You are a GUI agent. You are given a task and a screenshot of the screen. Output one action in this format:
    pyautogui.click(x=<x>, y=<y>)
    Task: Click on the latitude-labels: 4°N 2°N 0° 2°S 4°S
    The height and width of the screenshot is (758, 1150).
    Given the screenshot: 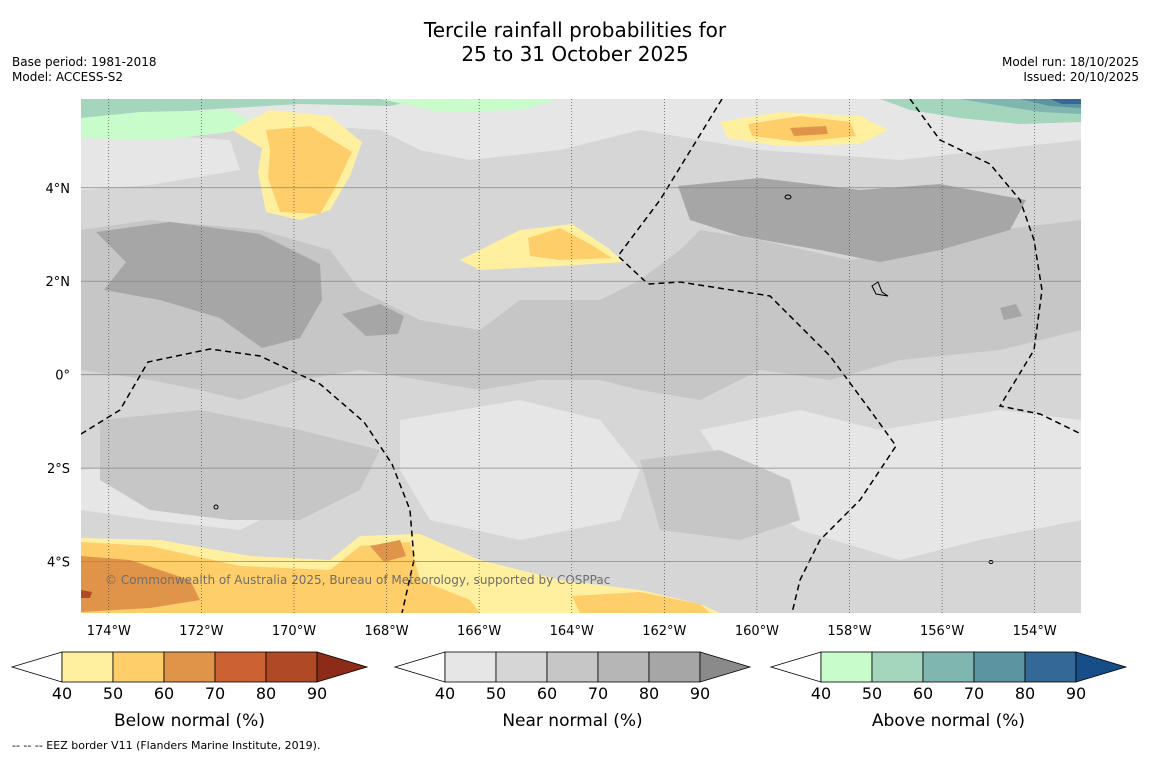 What is the action you would take?
    pyautogui.click(x=58, y=376)
    